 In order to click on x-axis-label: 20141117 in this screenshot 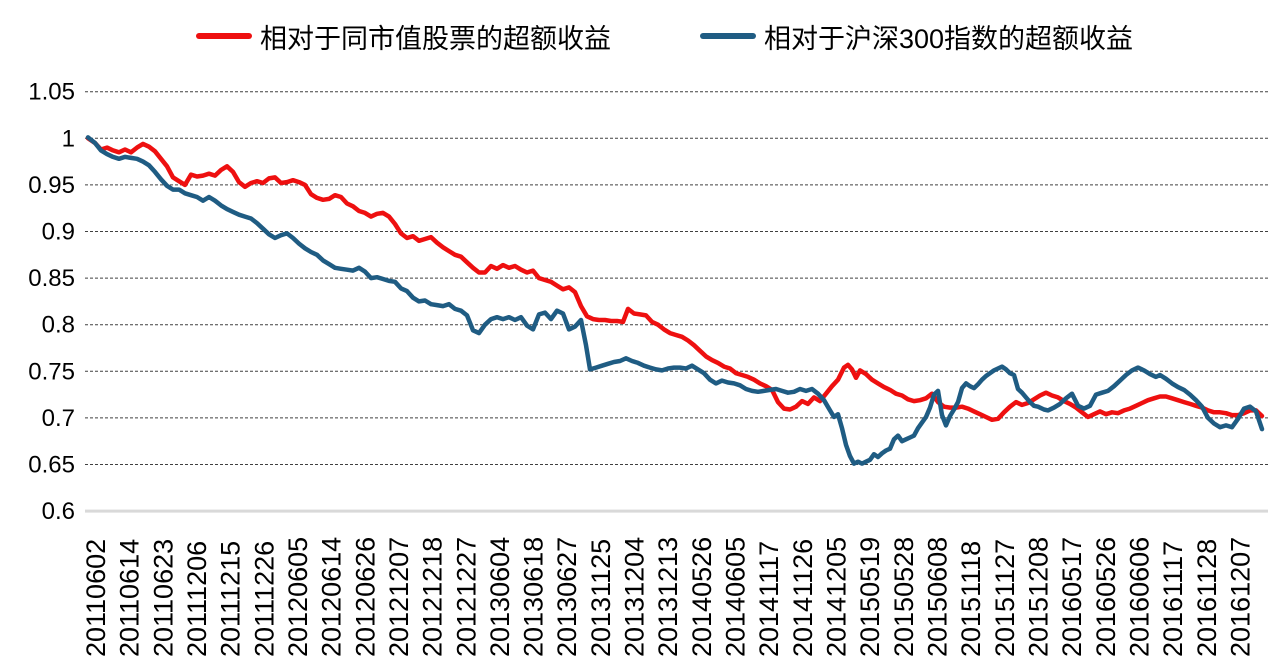, I will do `click(769, 599)`.